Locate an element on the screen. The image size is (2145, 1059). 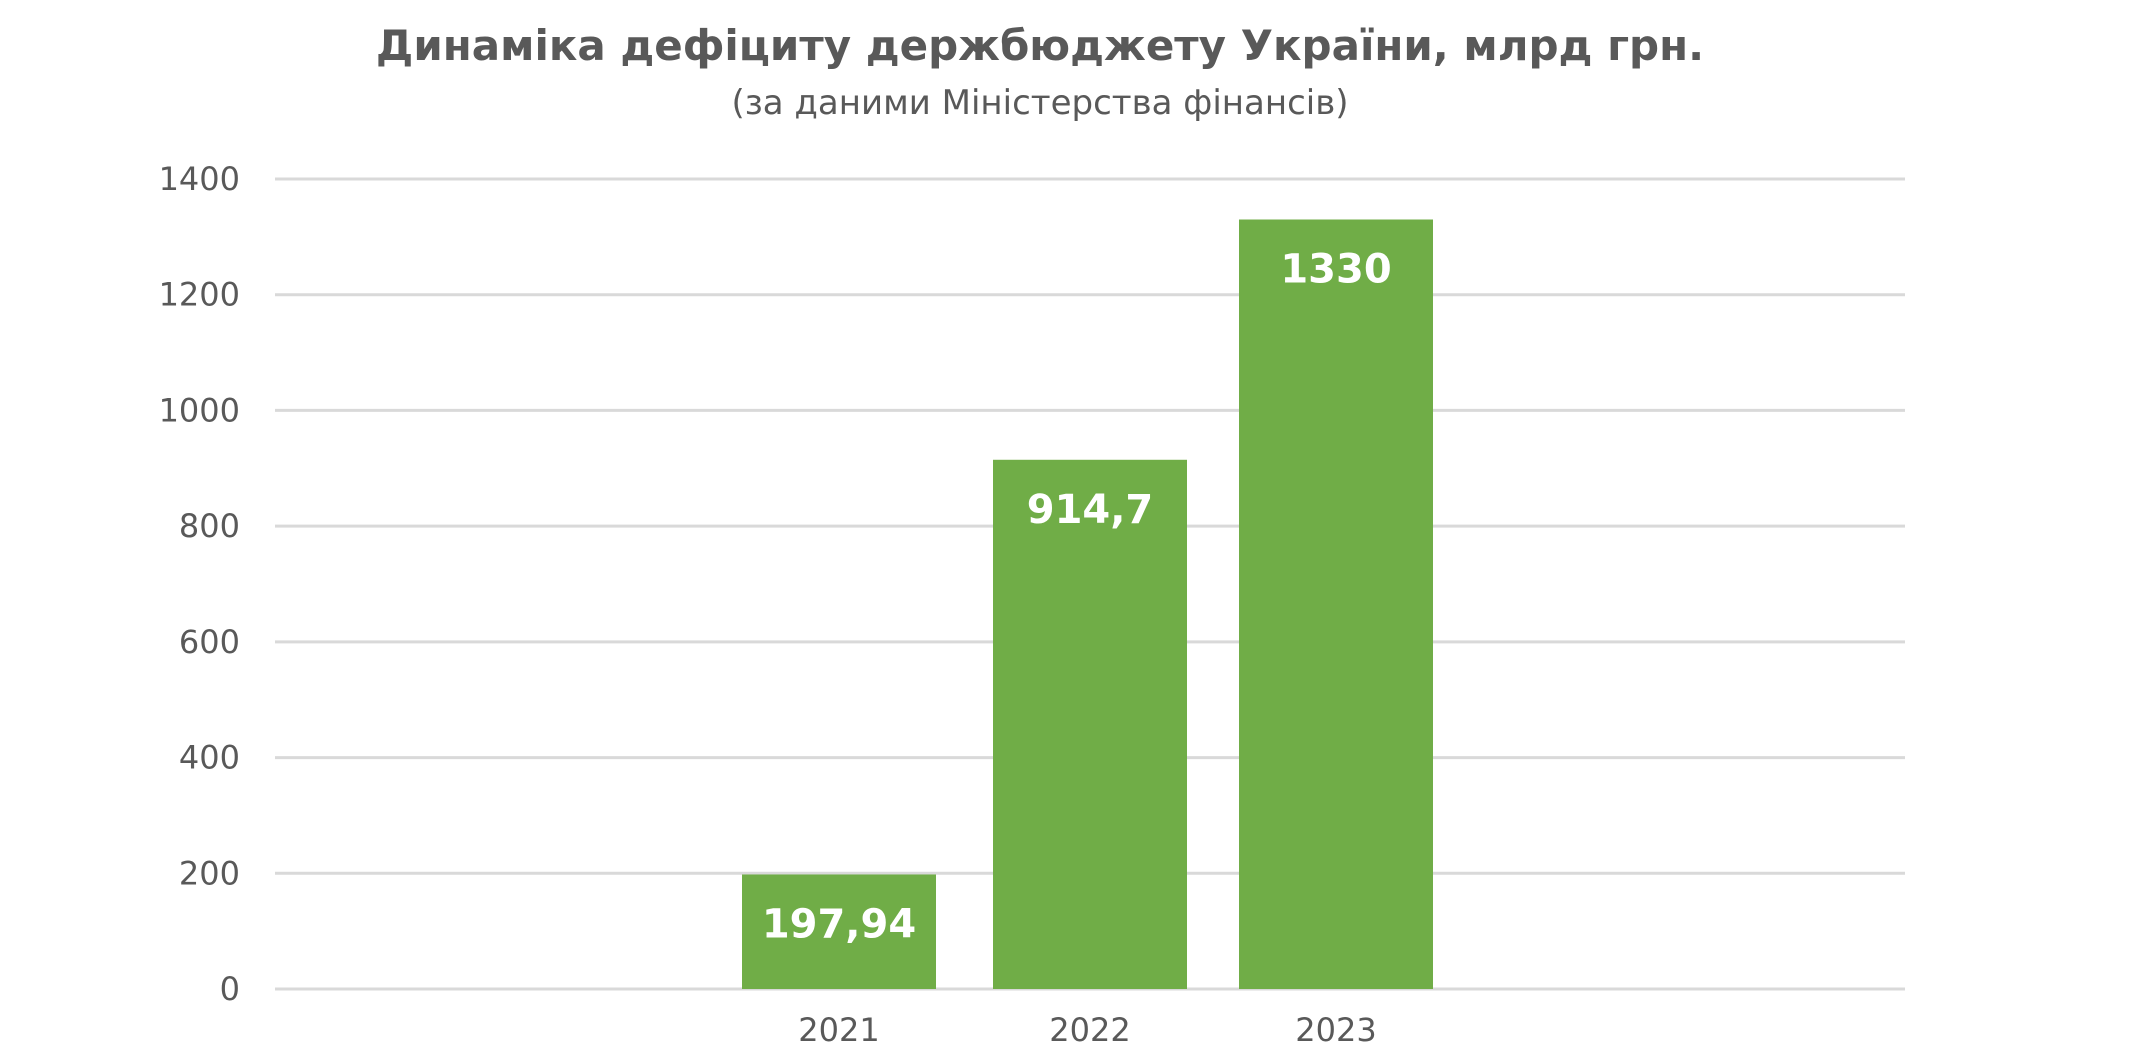
bar-2022 is located at coordinates (1090, 724).